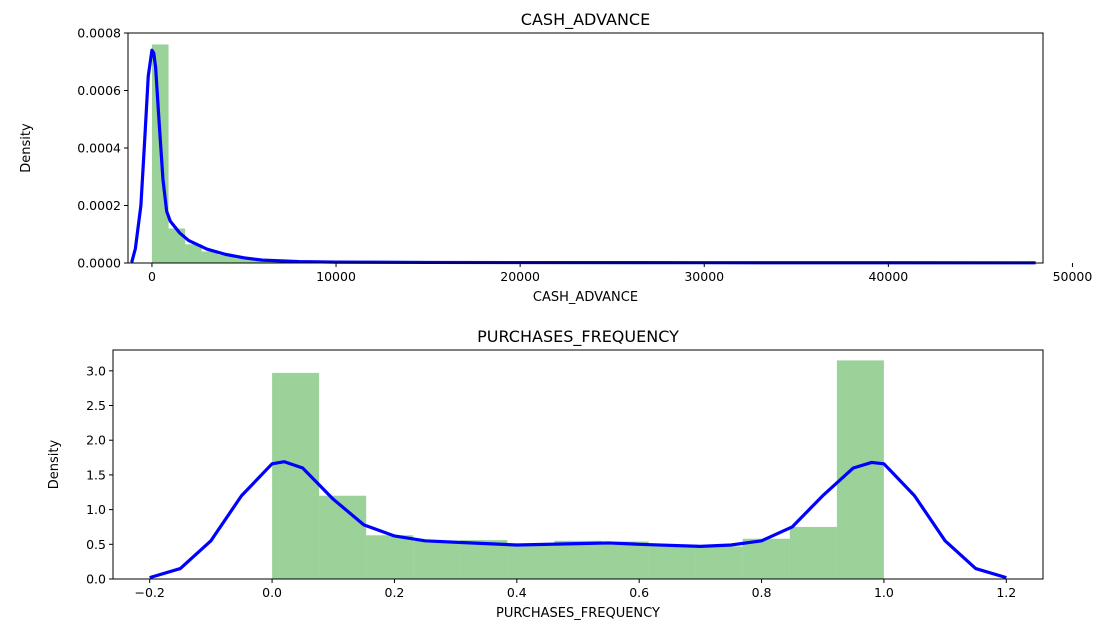  Describe the element at coordinates (578, 520) in the screenshot. I see `kde-curve` at that location.